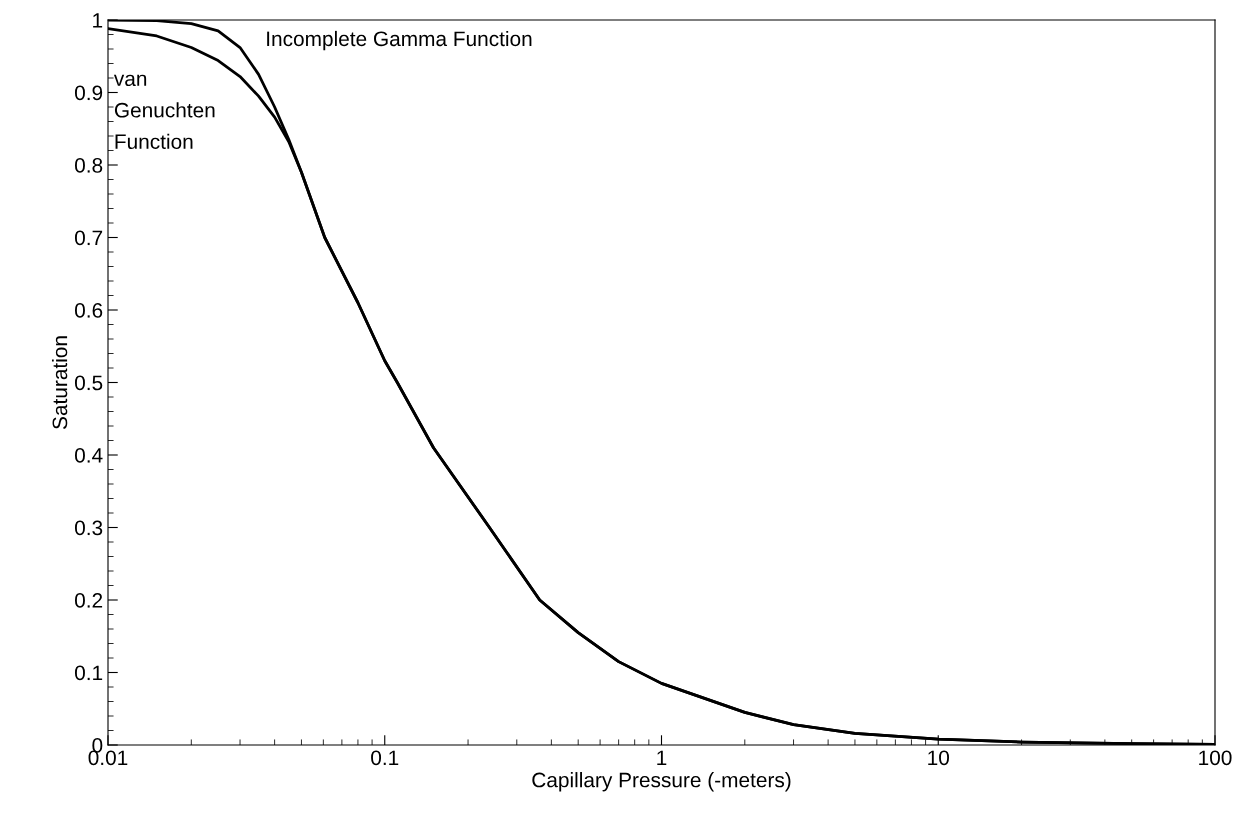 This screenshot has height=838, width=1250. What do you see at coordinates (385, 758) in the screenshot?
I see `x-tick-label: 0.1` at bounding box center [385, 758].